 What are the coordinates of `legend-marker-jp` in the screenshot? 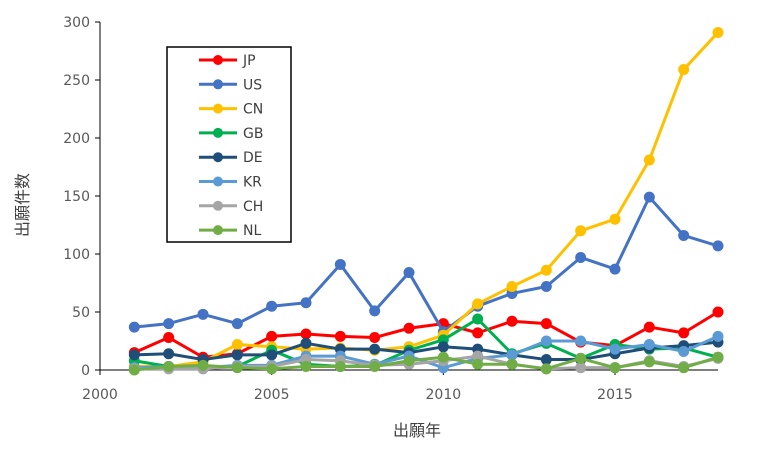 It's located at (218, 60).